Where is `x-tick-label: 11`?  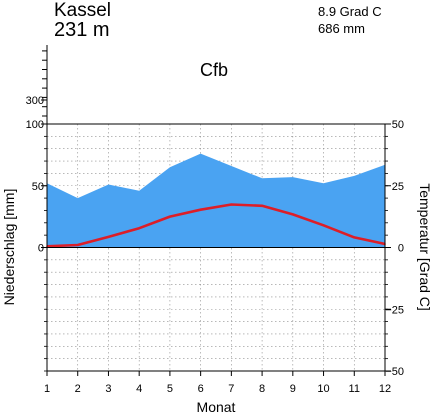
x-tick-label: 11 is located at coordinates (354, 389).